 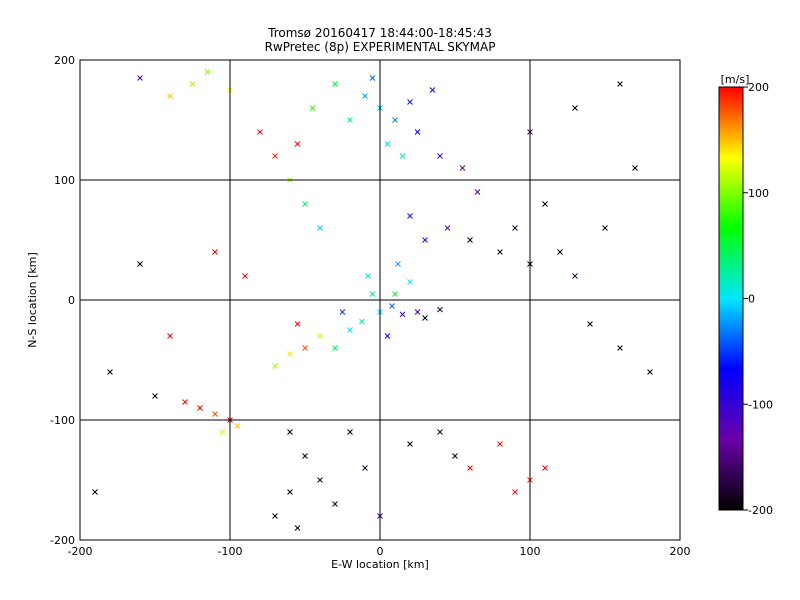 I want to click on colorbar-label: [m/s], so click(x=735, y=79).